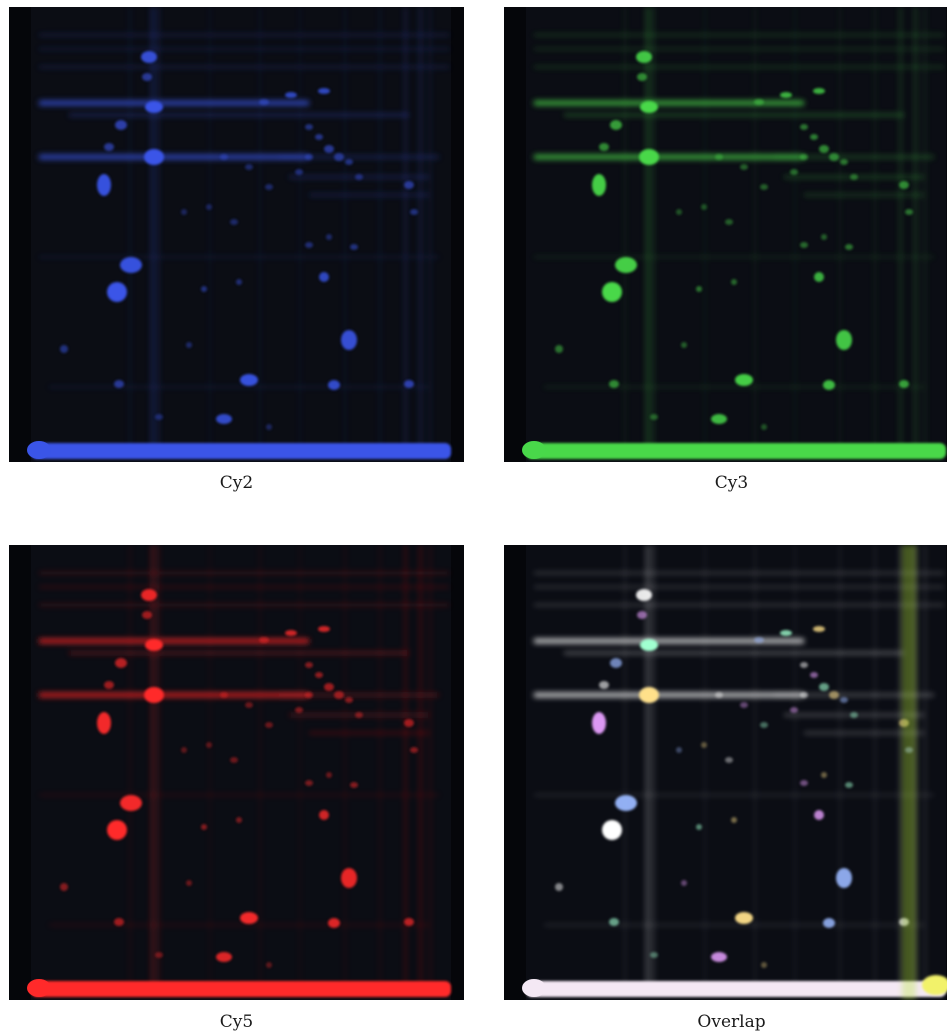 The height and width of the screenshot is (1032, 947). I want to click on spot-layer, so click(734, 778).